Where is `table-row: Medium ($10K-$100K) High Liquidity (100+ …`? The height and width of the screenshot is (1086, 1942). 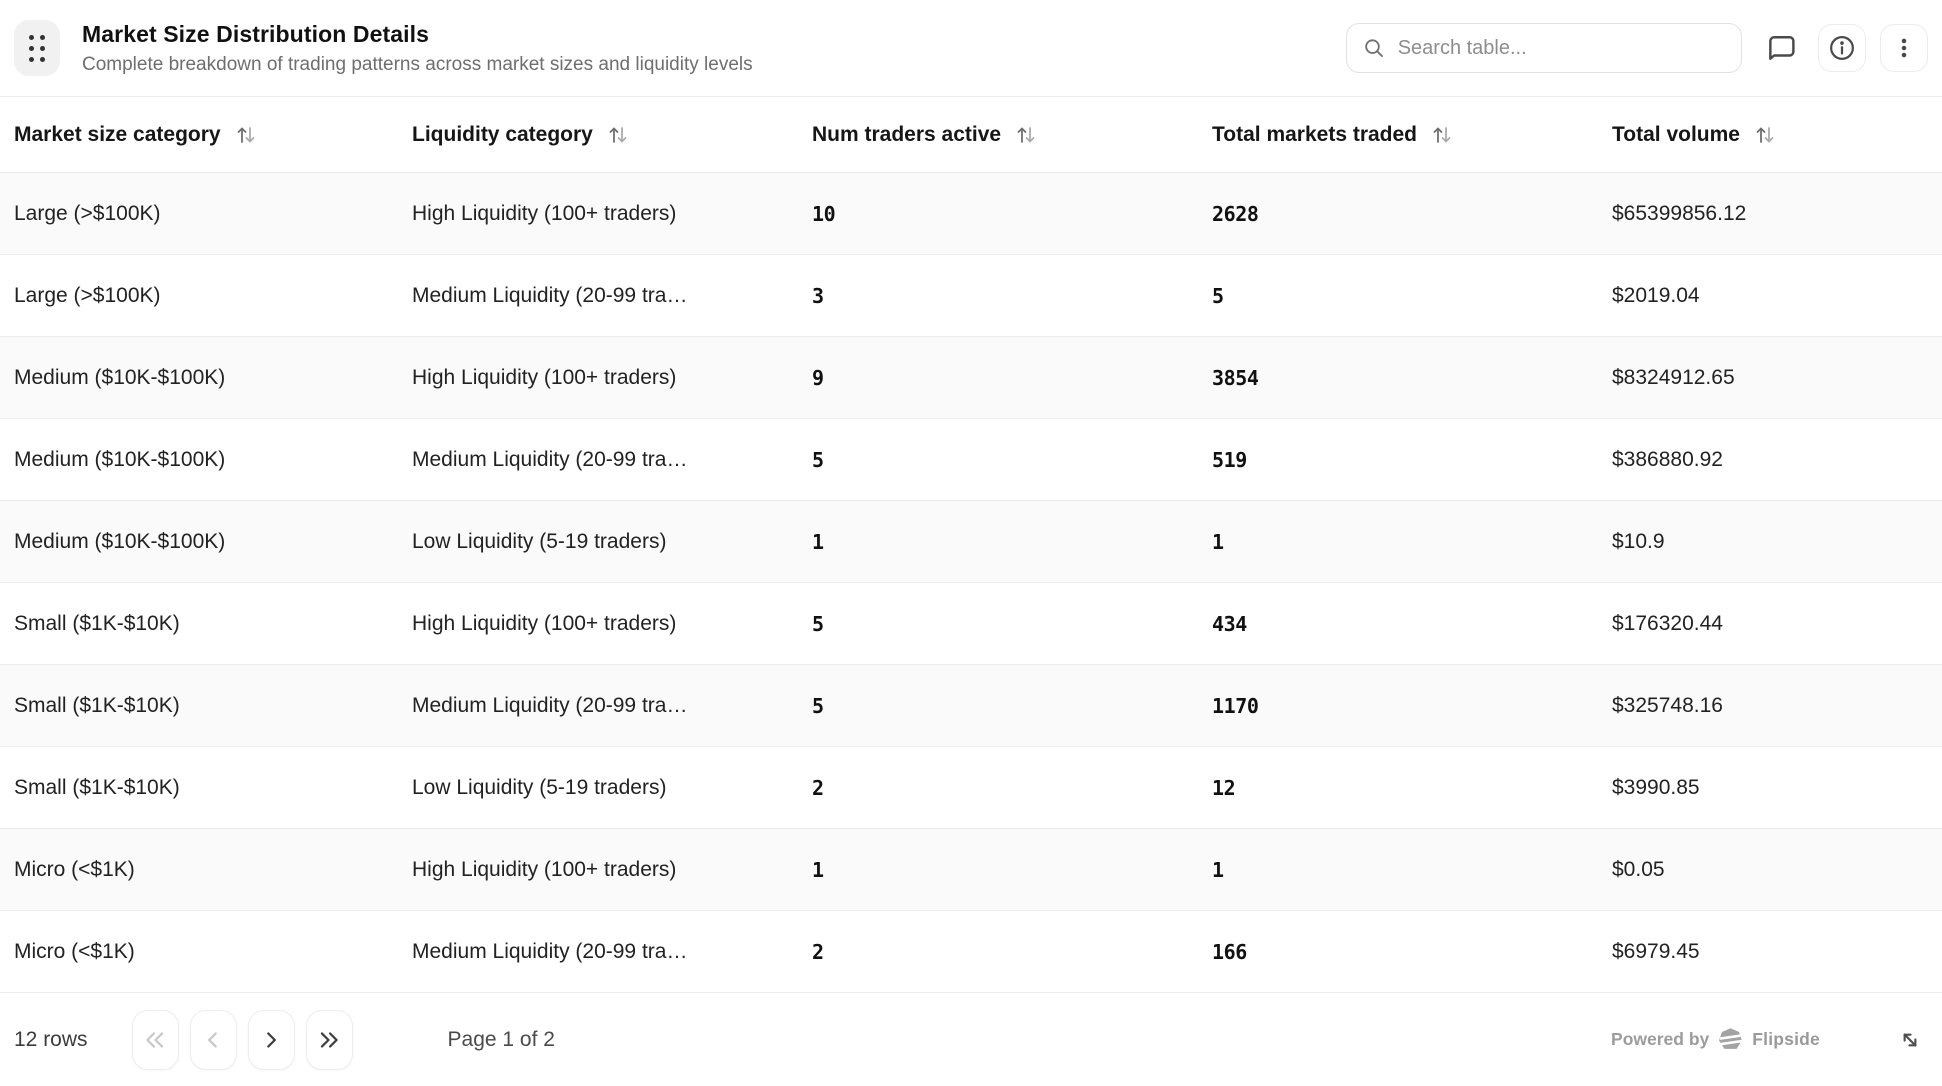
table-row: Medium ($10K-$100K) High Liquidity (100+ … is located at coordinates (971, 377).